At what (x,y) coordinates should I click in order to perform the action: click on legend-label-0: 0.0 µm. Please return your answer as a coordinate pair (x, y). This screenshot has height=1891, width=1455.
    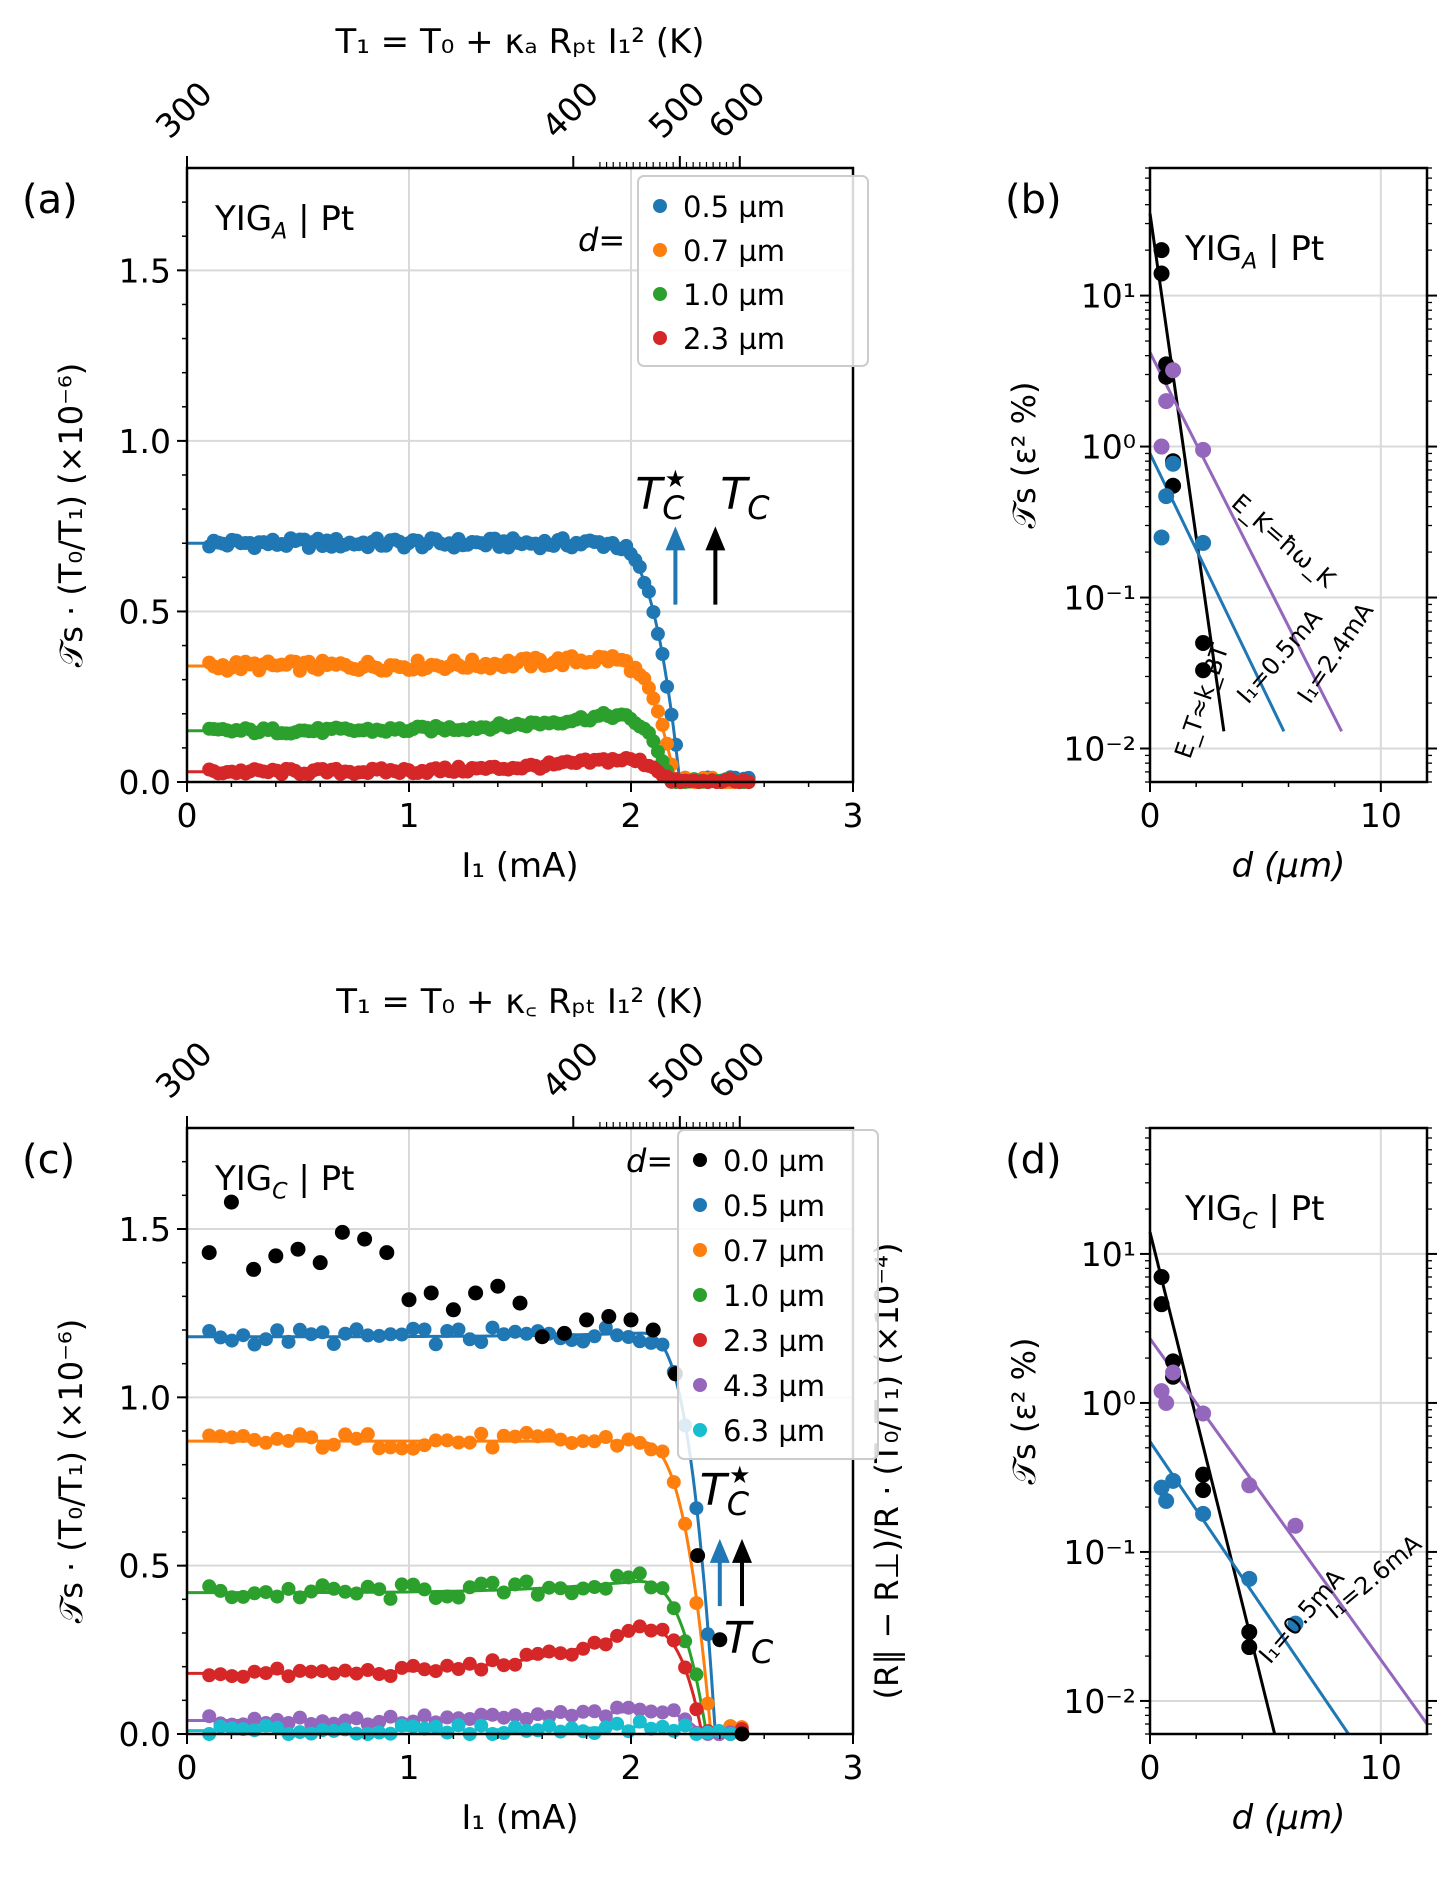
    Looking at the image, I should click on (774, 1161).